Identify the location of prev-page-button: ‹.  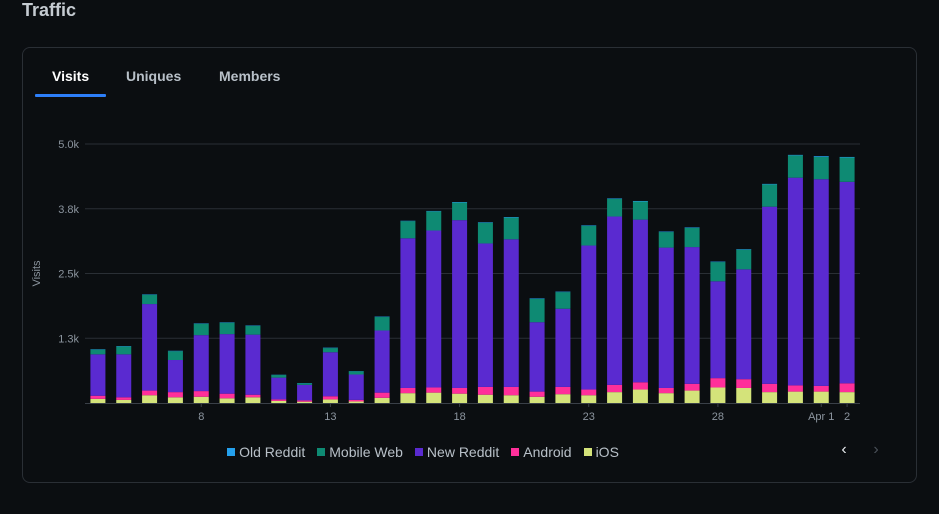
(844, 449).